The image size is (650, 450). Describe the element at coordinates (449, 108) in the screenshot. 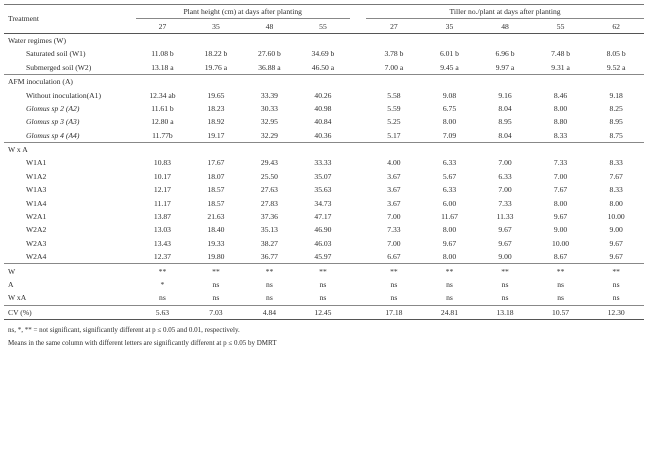

I see `cell: 6.75` at that location.